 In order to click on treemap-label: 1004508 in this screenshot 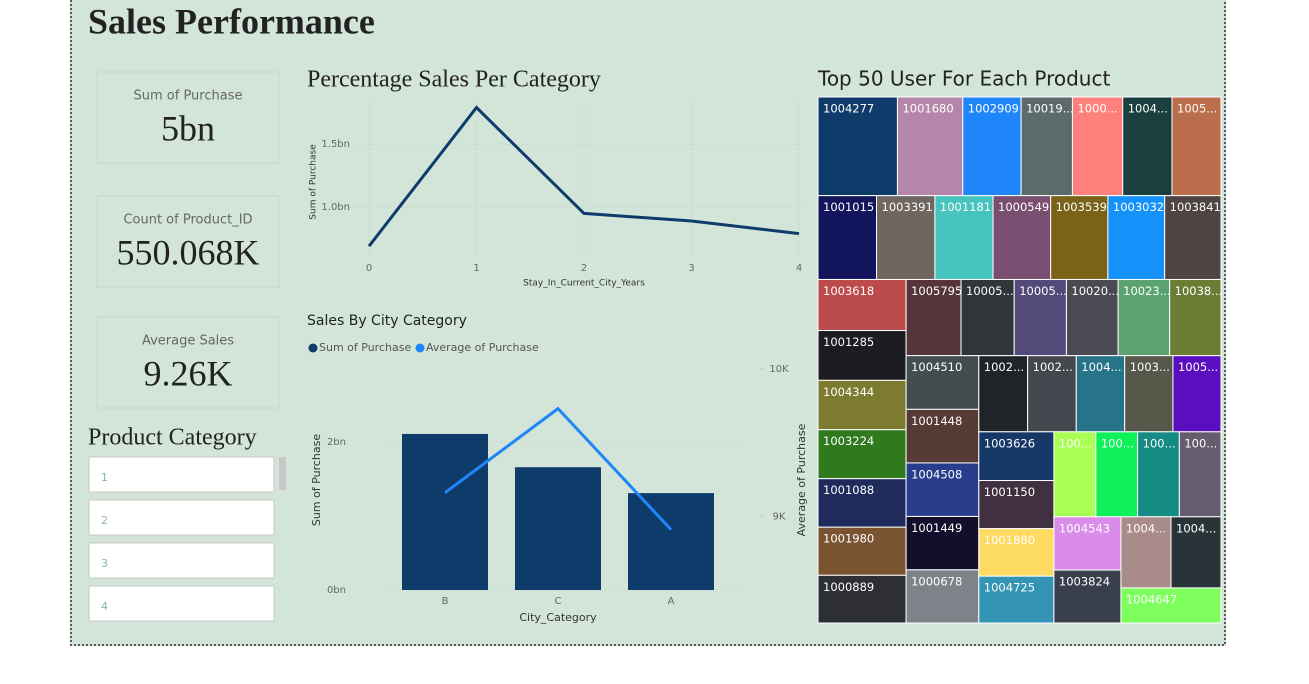, I will do `click(936, 474)`.